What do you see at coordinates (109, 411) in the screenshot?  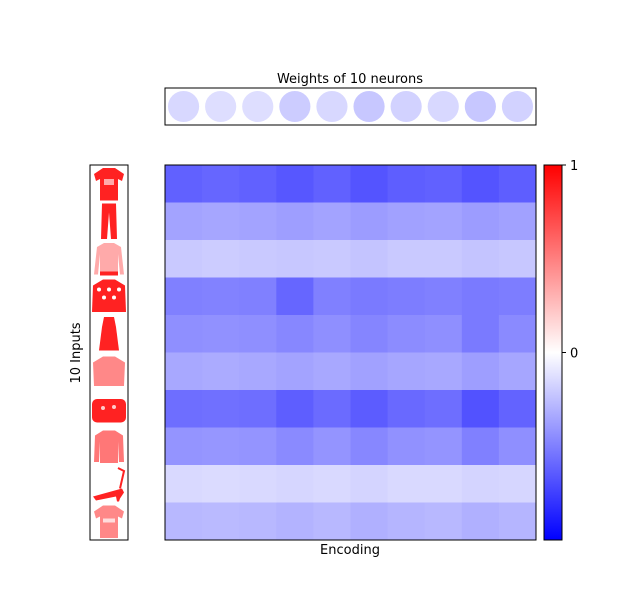 I see `bag-icon` at bounding box center [109, 411].